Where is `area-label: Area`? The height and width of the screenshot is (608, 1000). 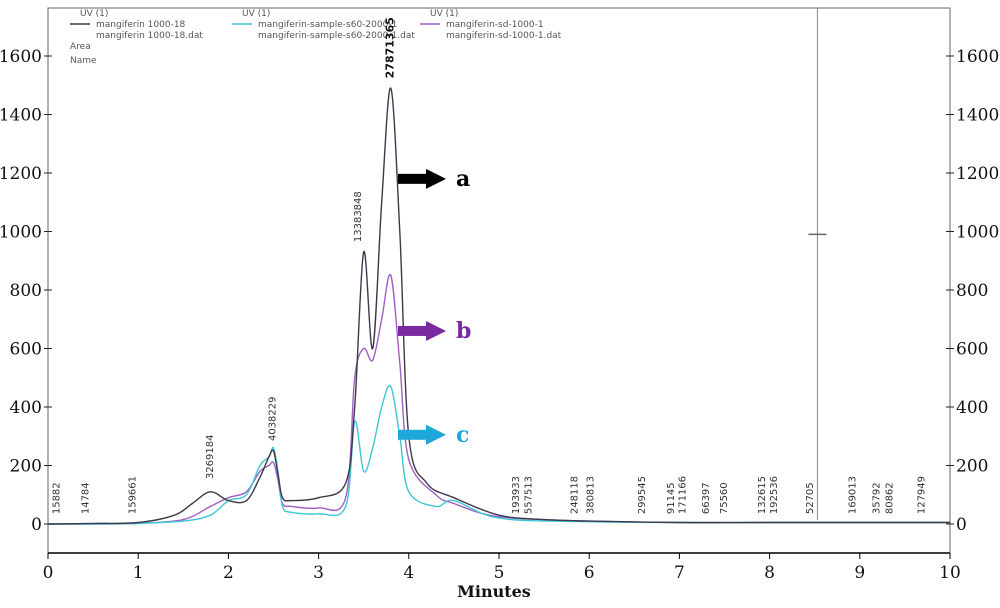 area-label: Area is located at coordinates (80, 47).